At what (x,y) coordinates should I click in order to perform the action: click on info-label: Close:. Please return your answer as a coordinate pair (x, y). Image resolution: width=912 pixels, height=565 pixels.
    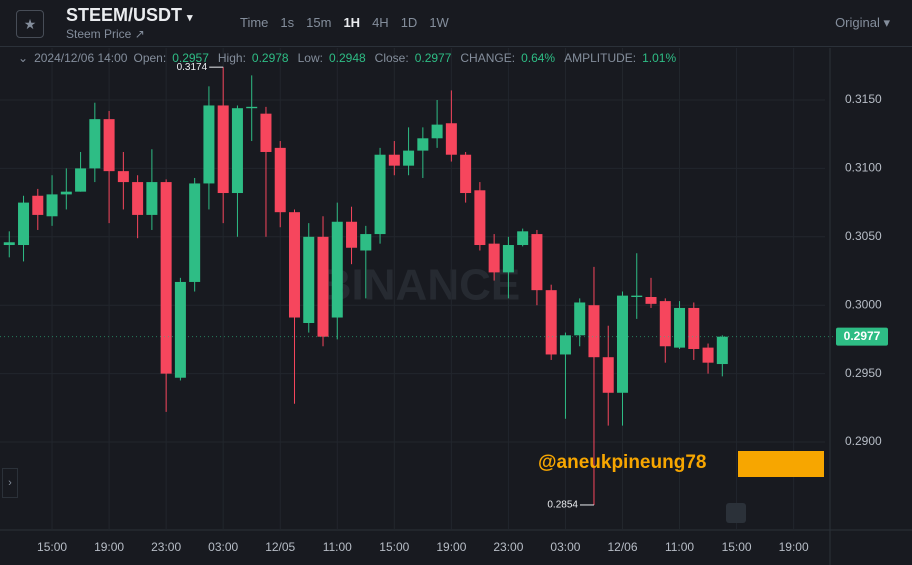
    Looking at the image, I should click on (391, 58).